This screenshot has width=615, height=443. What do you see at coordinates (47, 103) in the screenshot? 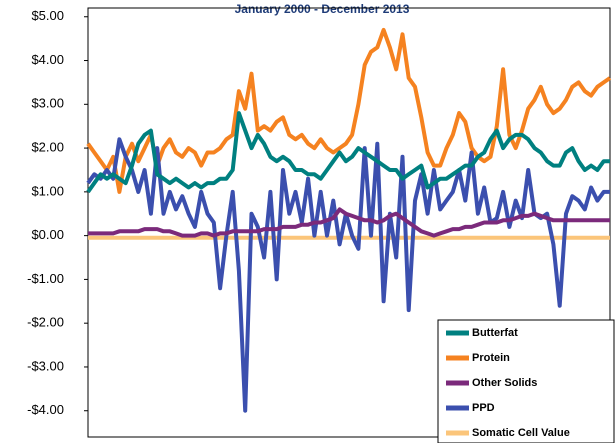
I see `y-tick-label: $3.00` at bounding box center [47, 103].